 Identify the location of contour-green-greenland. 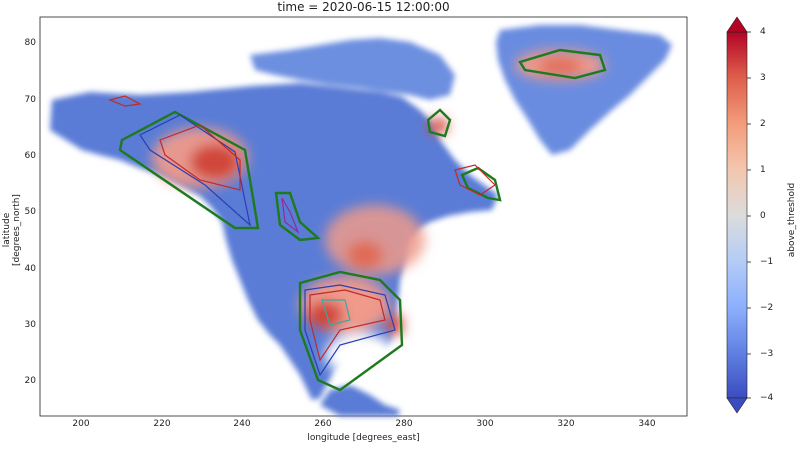
(562, 64).